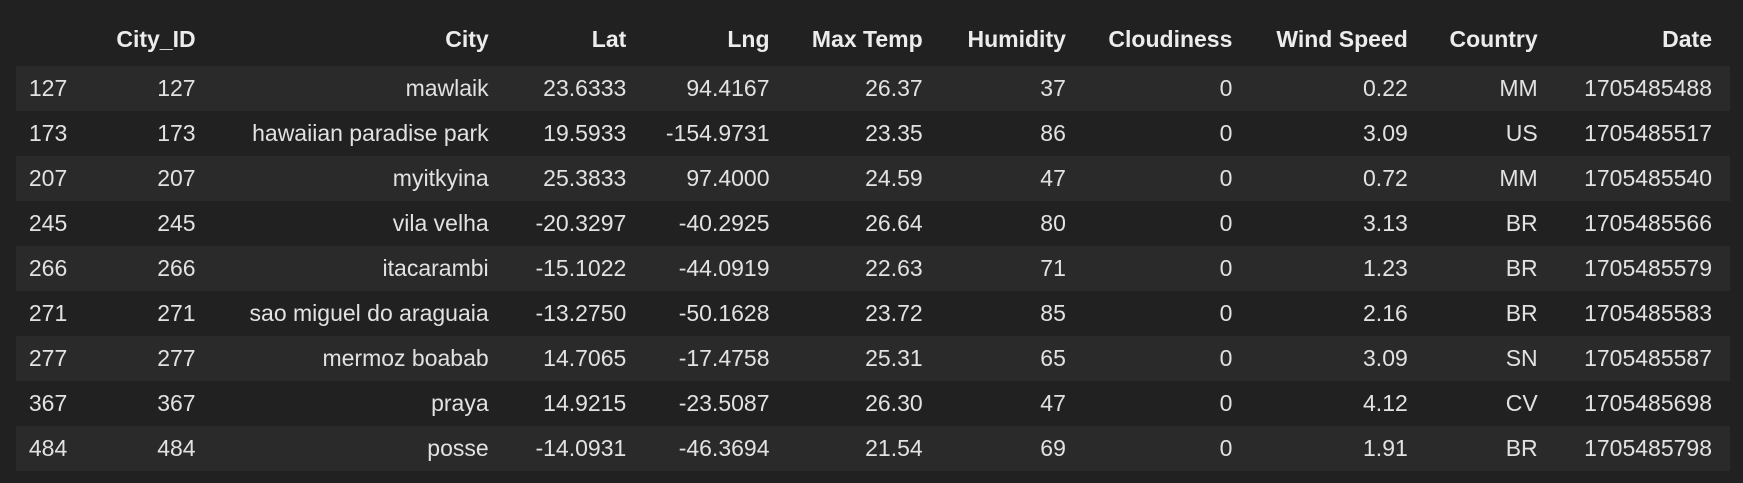 This screenshot has width=1743, height=483. Describe the element at coordinates (1642, 313) in the screenshot. I see `date-cell: 1705485583` at that location.